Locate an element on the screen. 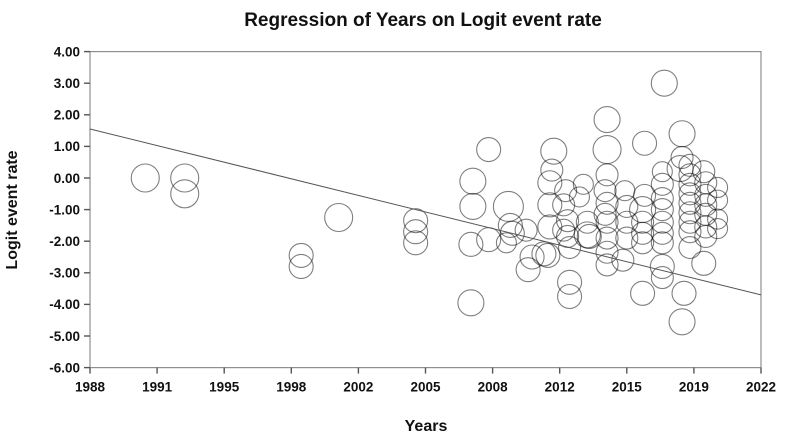 The image size is (790, 443). x-tick-label: 1991 is located at coordinates (157, 387).